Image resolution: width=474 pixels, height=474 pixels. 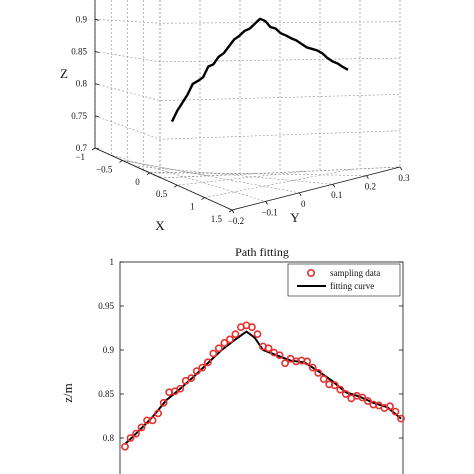 I want to click on y-tick-label: 0.85, so click(x=106, y=394).